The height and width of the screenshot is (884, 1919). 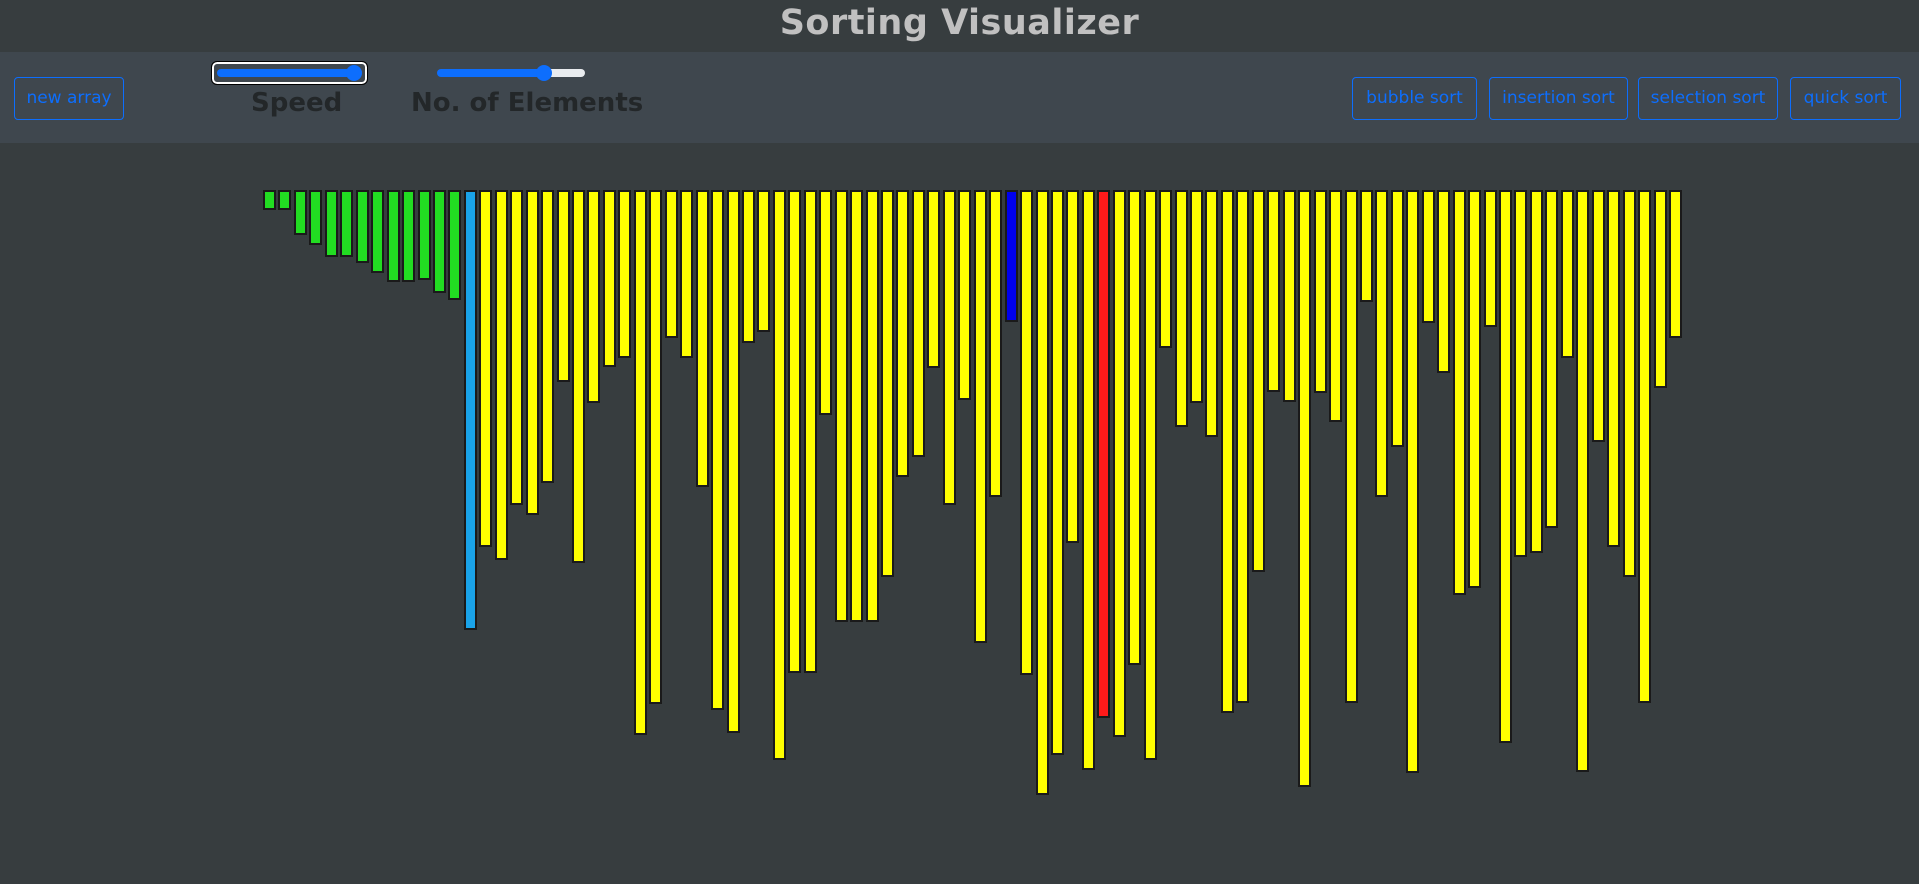 I want to click on selection-sort-button: selection sort, so click(x=1708, y=98).